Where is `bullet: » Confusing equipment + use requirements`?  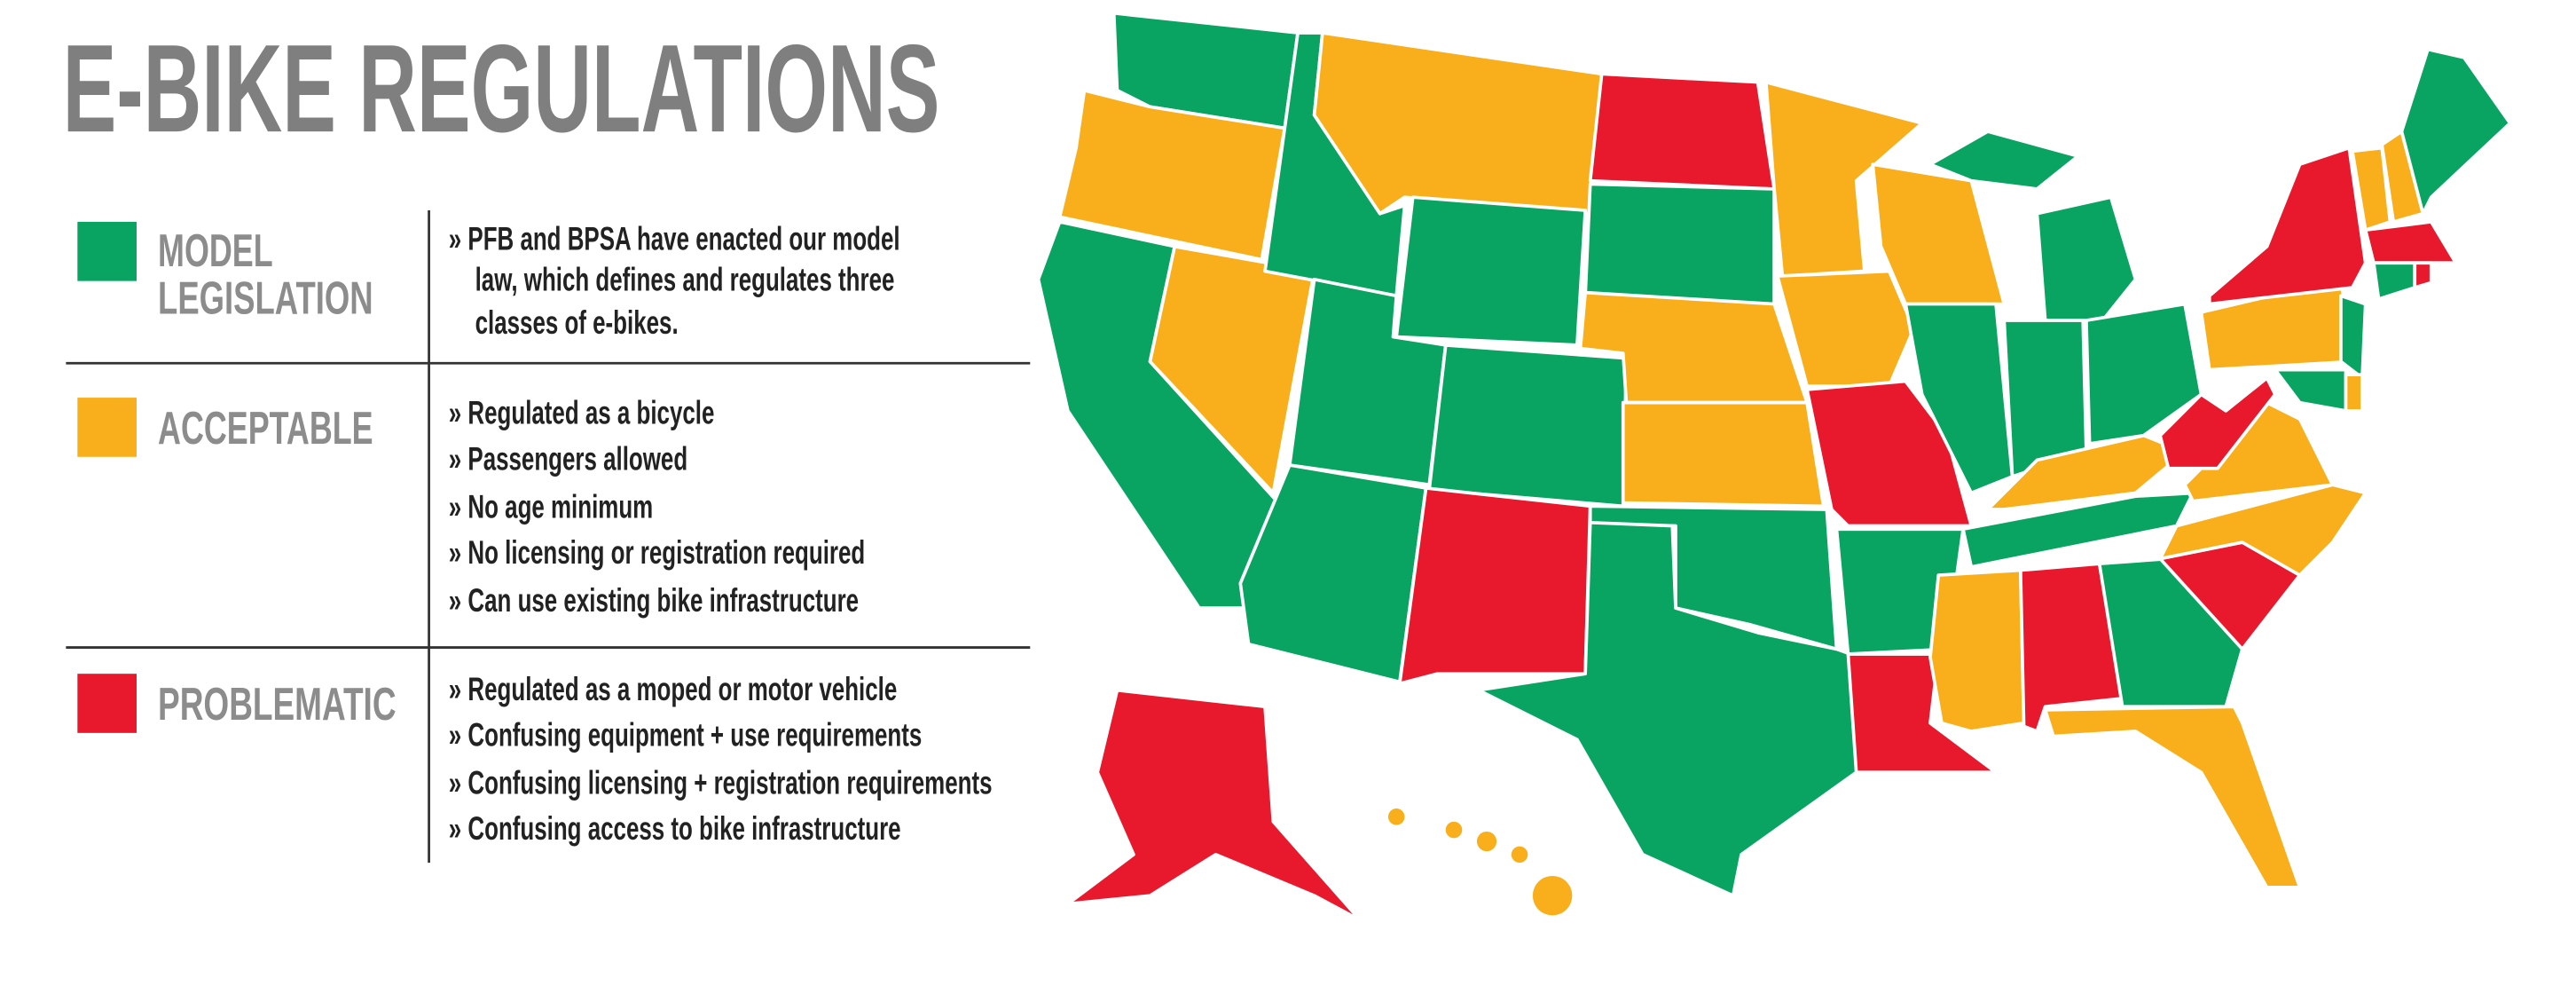 bullet: » Confusing equipment + use requirements is located at coordinates (685, 734).